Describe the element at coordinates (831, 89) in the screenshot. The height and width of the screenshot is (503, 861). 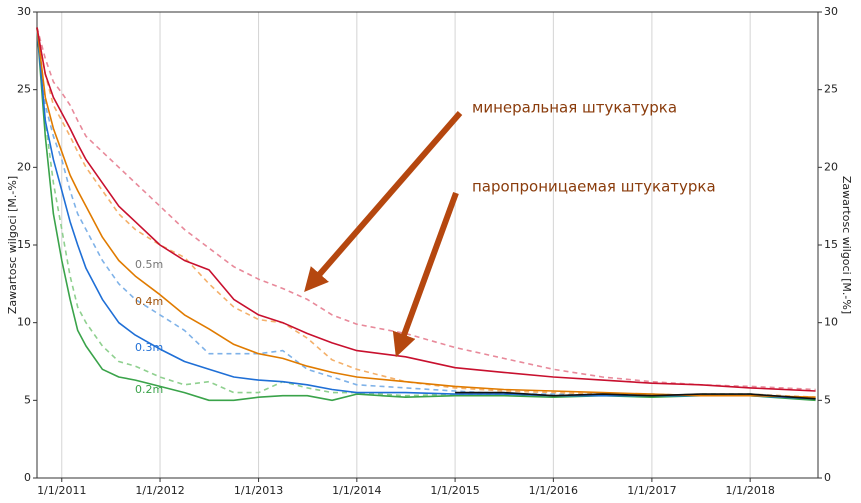
I see `y2-tick-label: 25` at that location.